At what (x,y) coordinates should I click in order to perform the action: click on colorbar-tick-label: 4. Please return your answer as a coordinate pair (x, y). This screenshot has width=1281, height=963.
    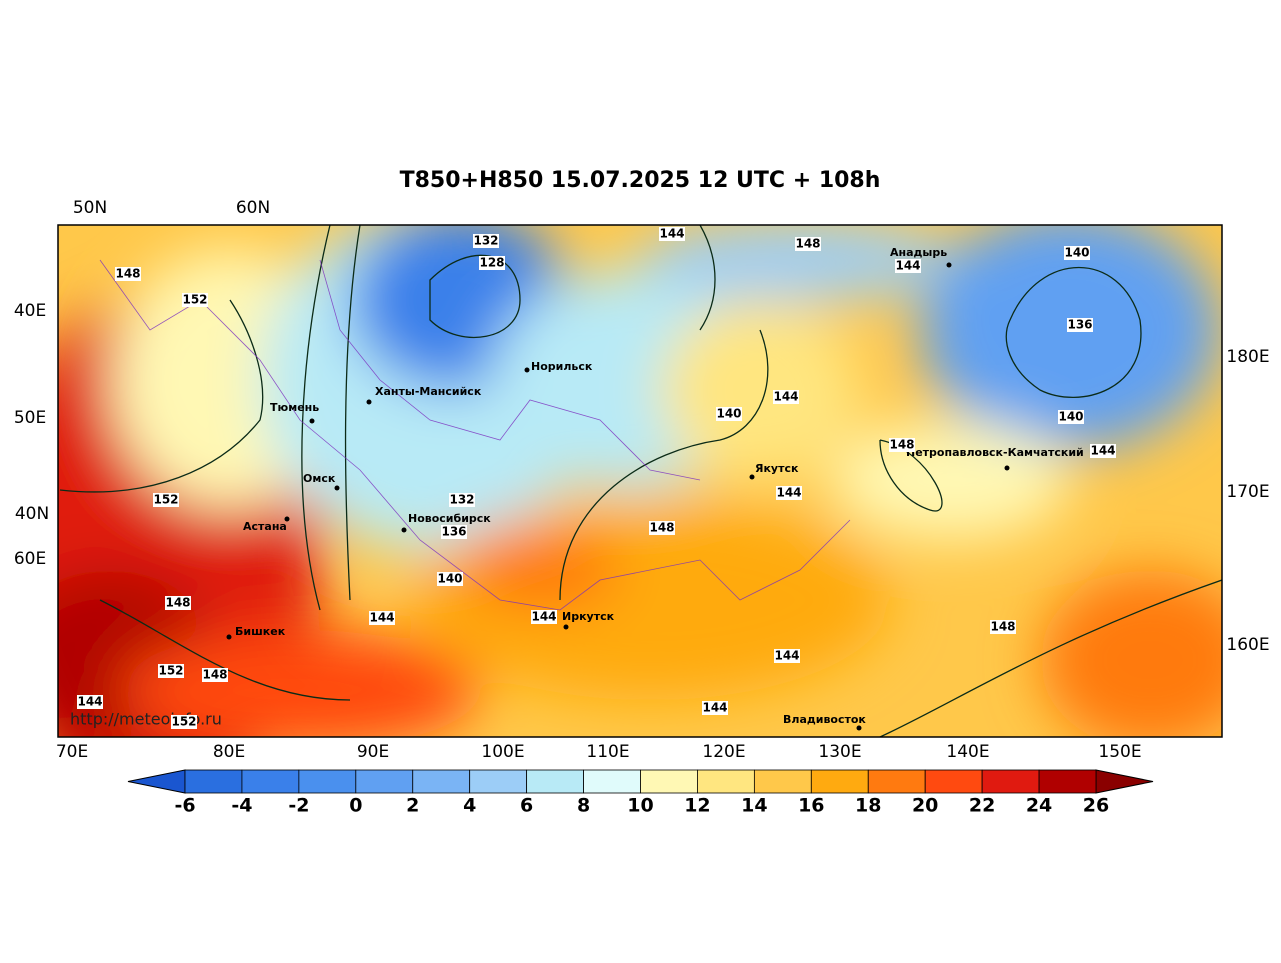
    Looking at the image, I should click on (469, 806).